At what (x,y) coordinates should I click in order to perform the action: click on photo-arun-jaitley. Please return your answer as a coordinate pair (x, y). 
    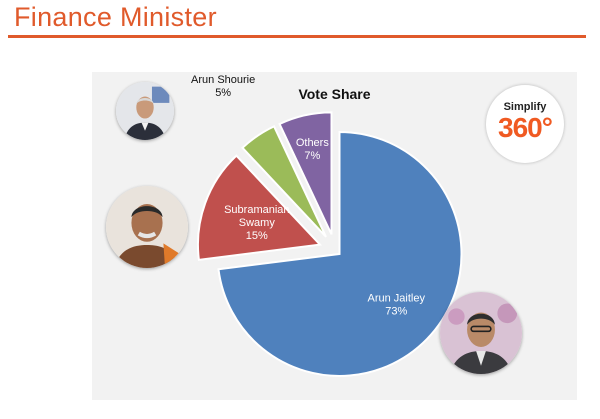
    Looking at the image, I should click on (481, 333).